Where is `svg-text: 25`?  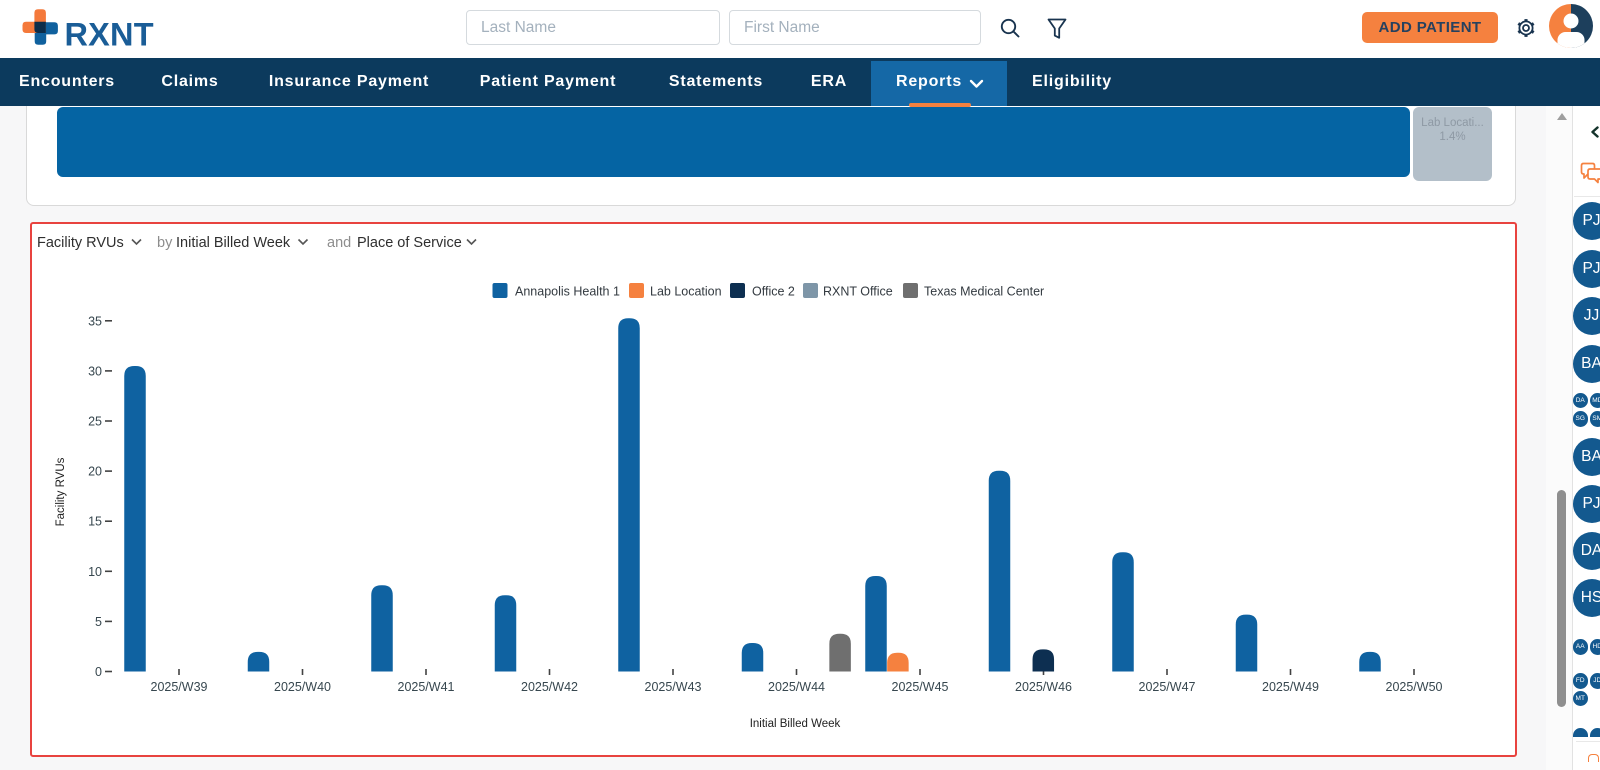
svg-text: 25 is located at coordinates (95, 422).